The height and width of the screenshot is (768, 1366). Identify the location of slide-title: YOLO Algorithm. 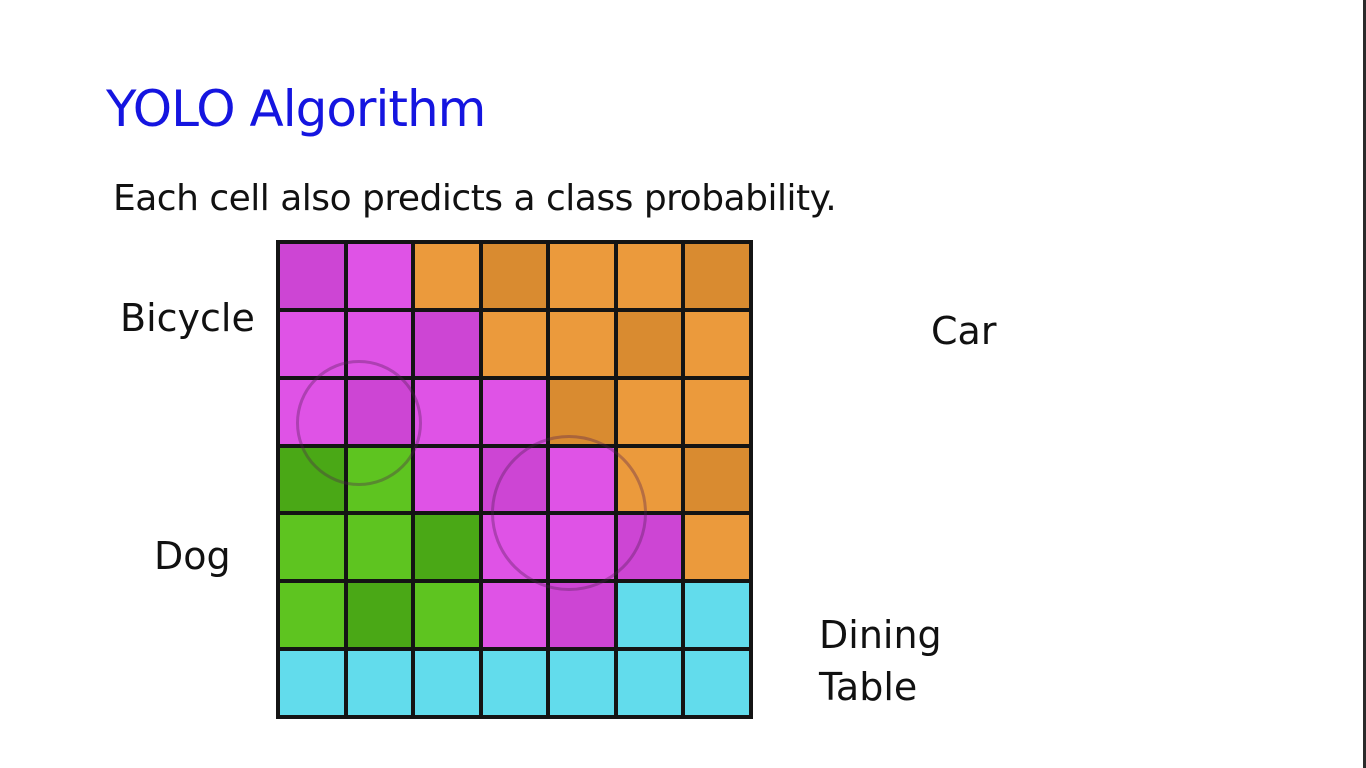
(296, 109).